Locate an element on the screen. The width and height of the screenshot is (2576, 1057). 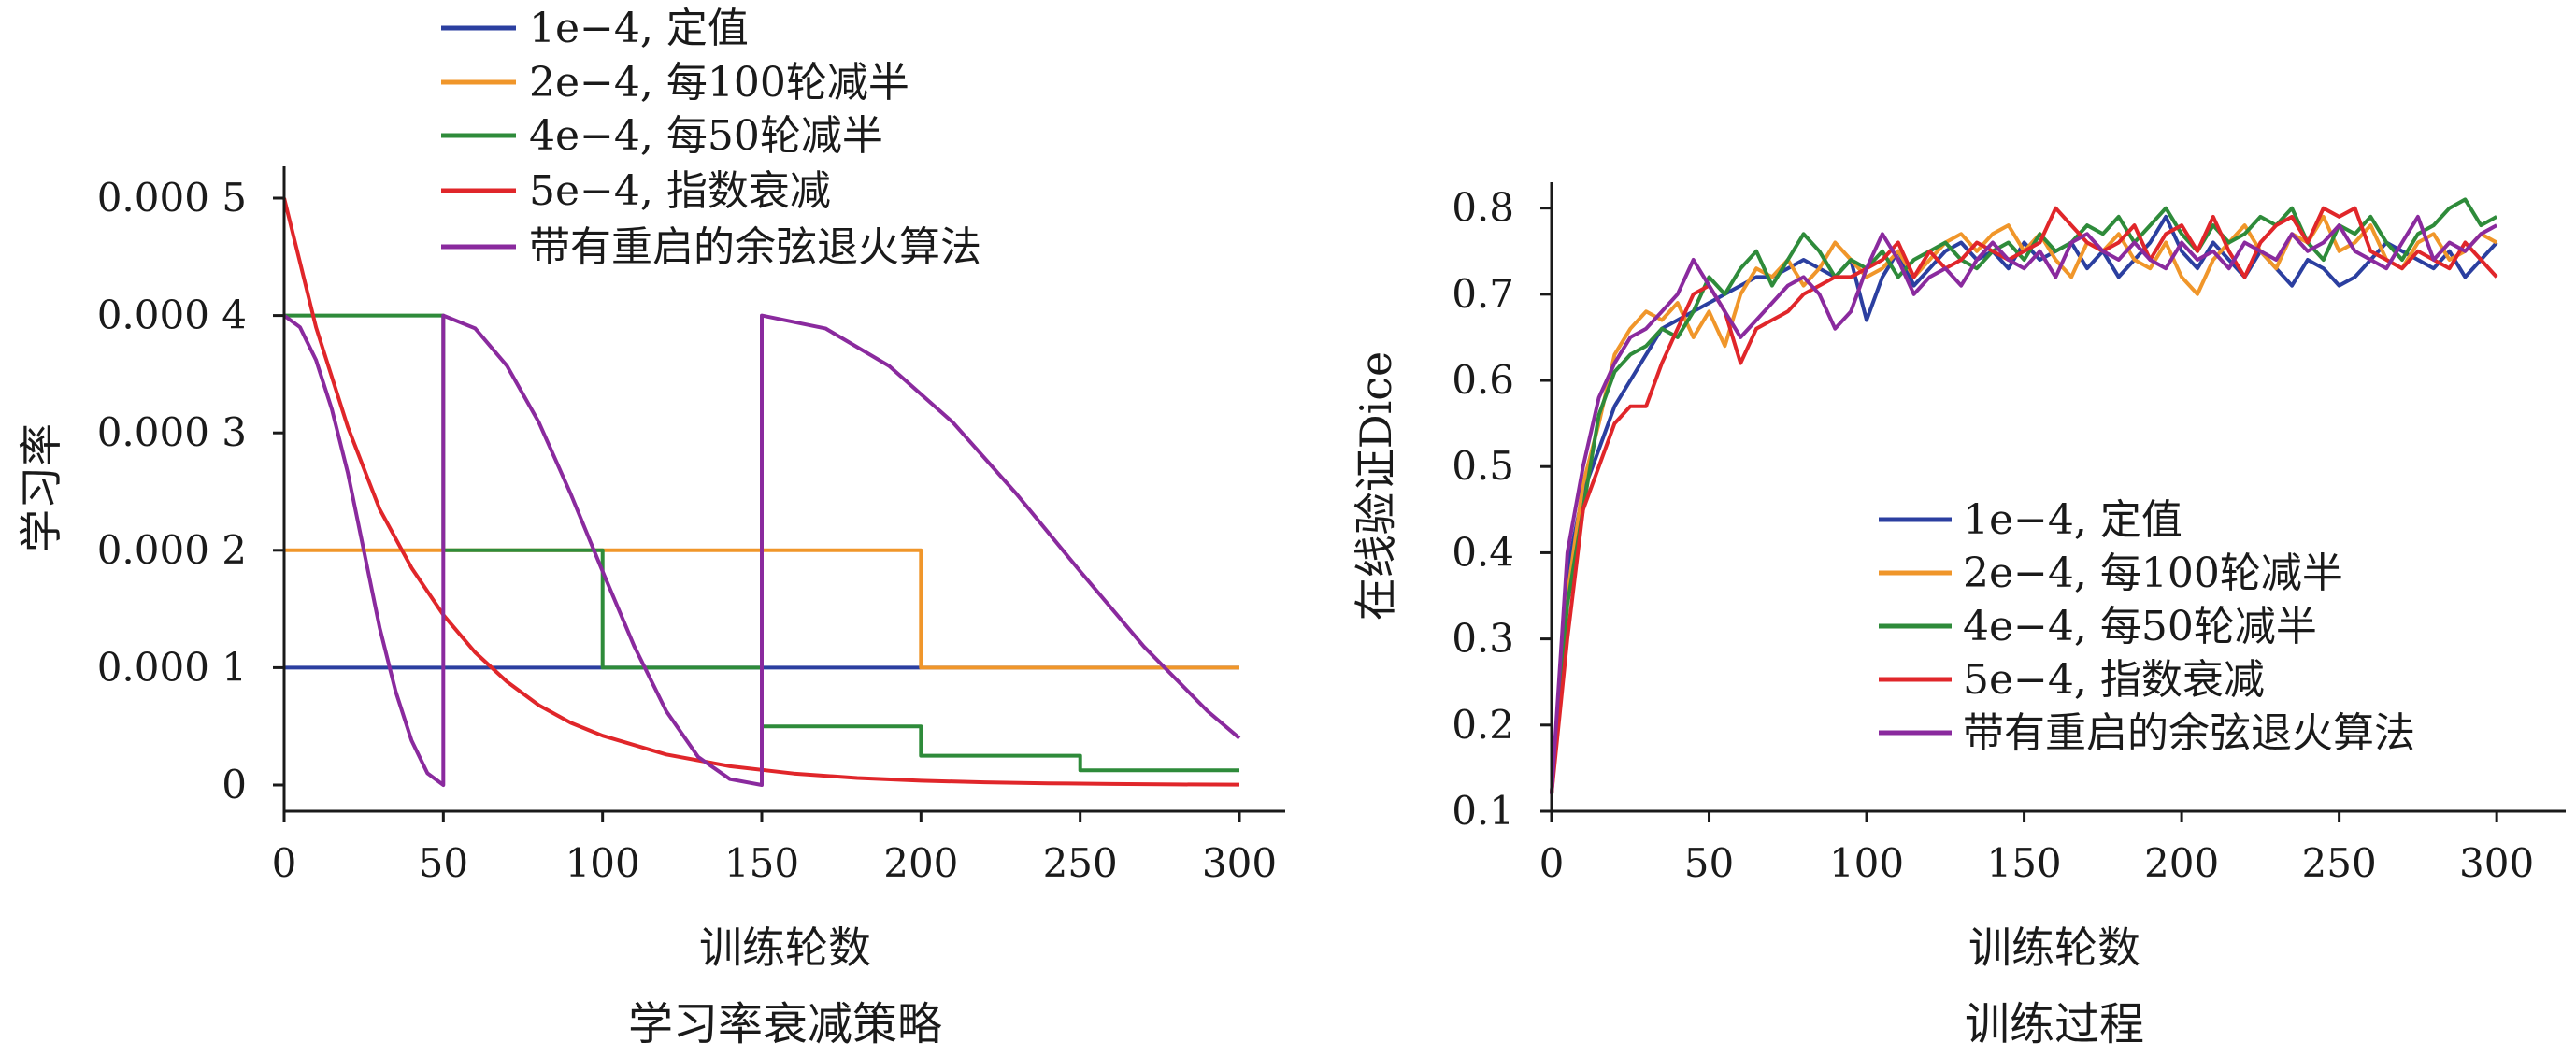
dice-y-tick-label: 0.1 is located at coordinates (1483, 811).